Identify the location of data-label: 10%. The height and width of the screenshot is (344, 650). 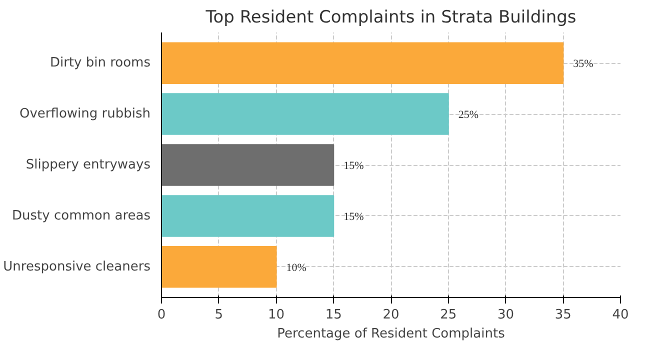
(296, 268).